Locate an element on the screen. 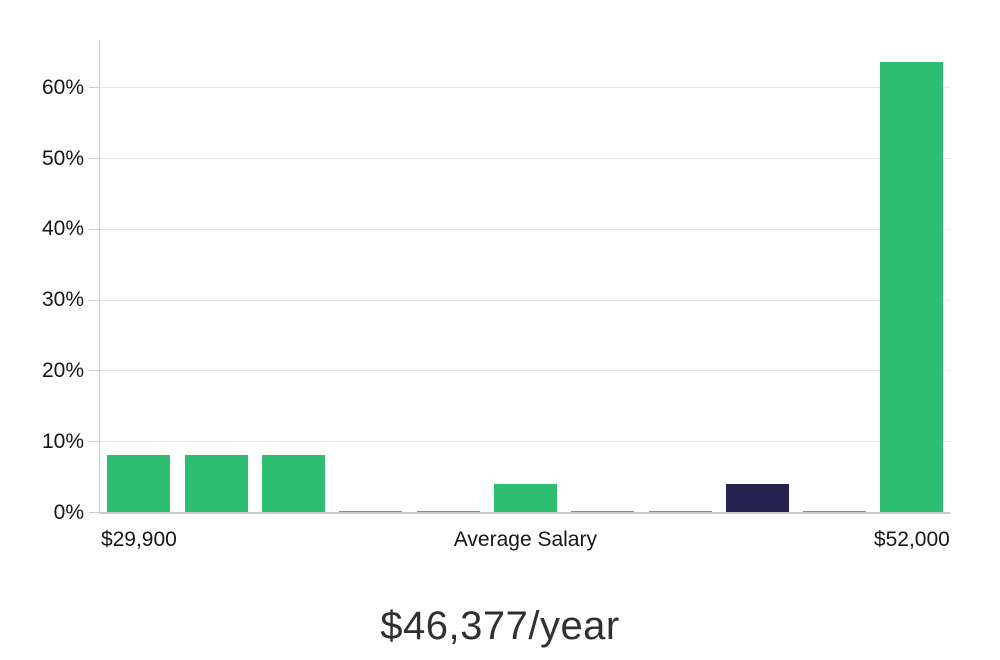 The height and width of the screenshot is (660, 1000). x-tick-label: Average Salary is located at coordinates (525, 539).